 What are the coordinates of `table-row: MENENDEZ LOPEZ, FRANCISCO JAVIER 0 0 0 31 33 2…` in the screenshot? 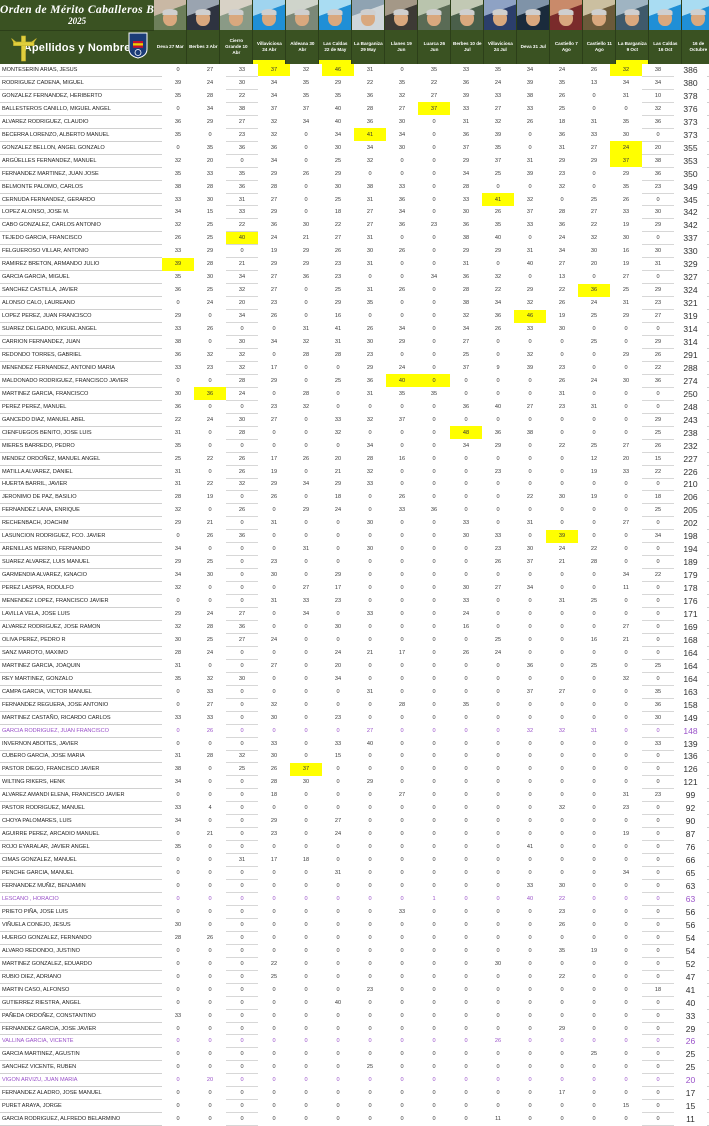 It's located at (354, 601).